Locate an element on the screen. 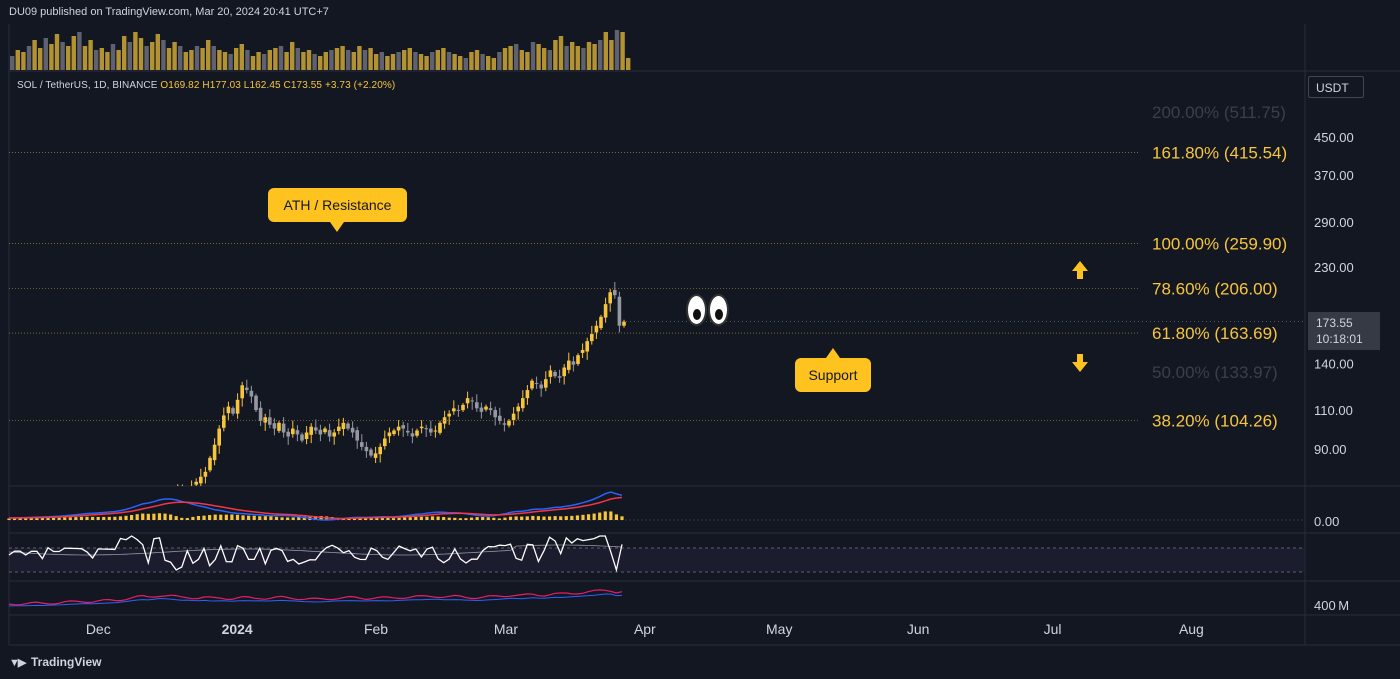 This screenshot has width=1400, height=679. open-value: O169.82 is located at coordinates (180, 85).